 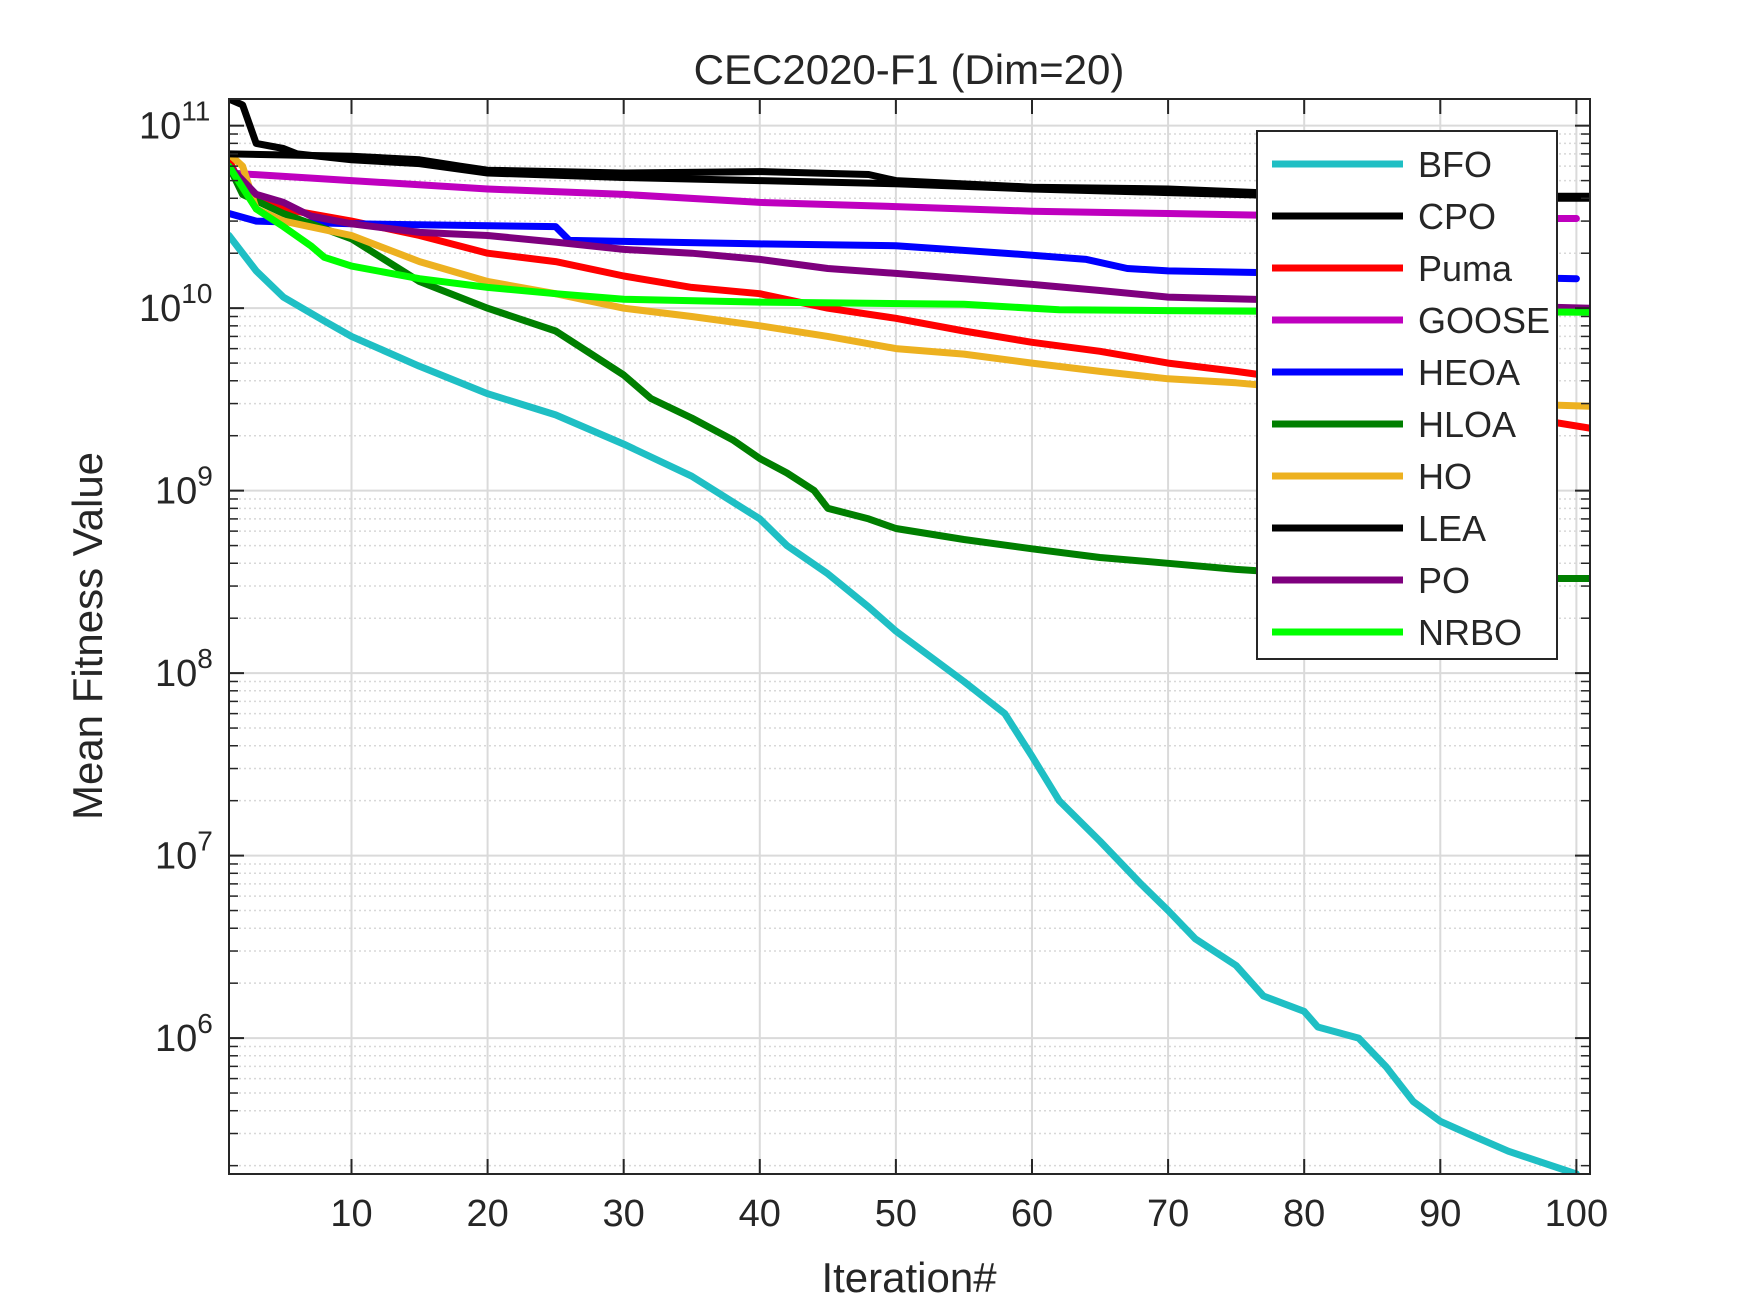 What do you see at coordinates (1445, 476) in the screenshot?
I see `legend-label-ho: HO` at bounding box center [1445, 476].